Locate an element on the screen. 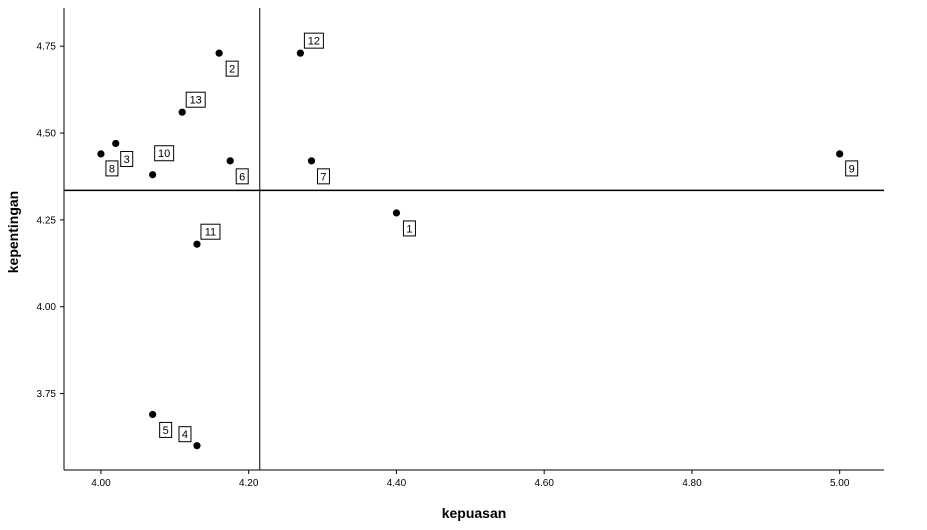  y-tick-label: 4.50 is located at coordinates (47, 134).